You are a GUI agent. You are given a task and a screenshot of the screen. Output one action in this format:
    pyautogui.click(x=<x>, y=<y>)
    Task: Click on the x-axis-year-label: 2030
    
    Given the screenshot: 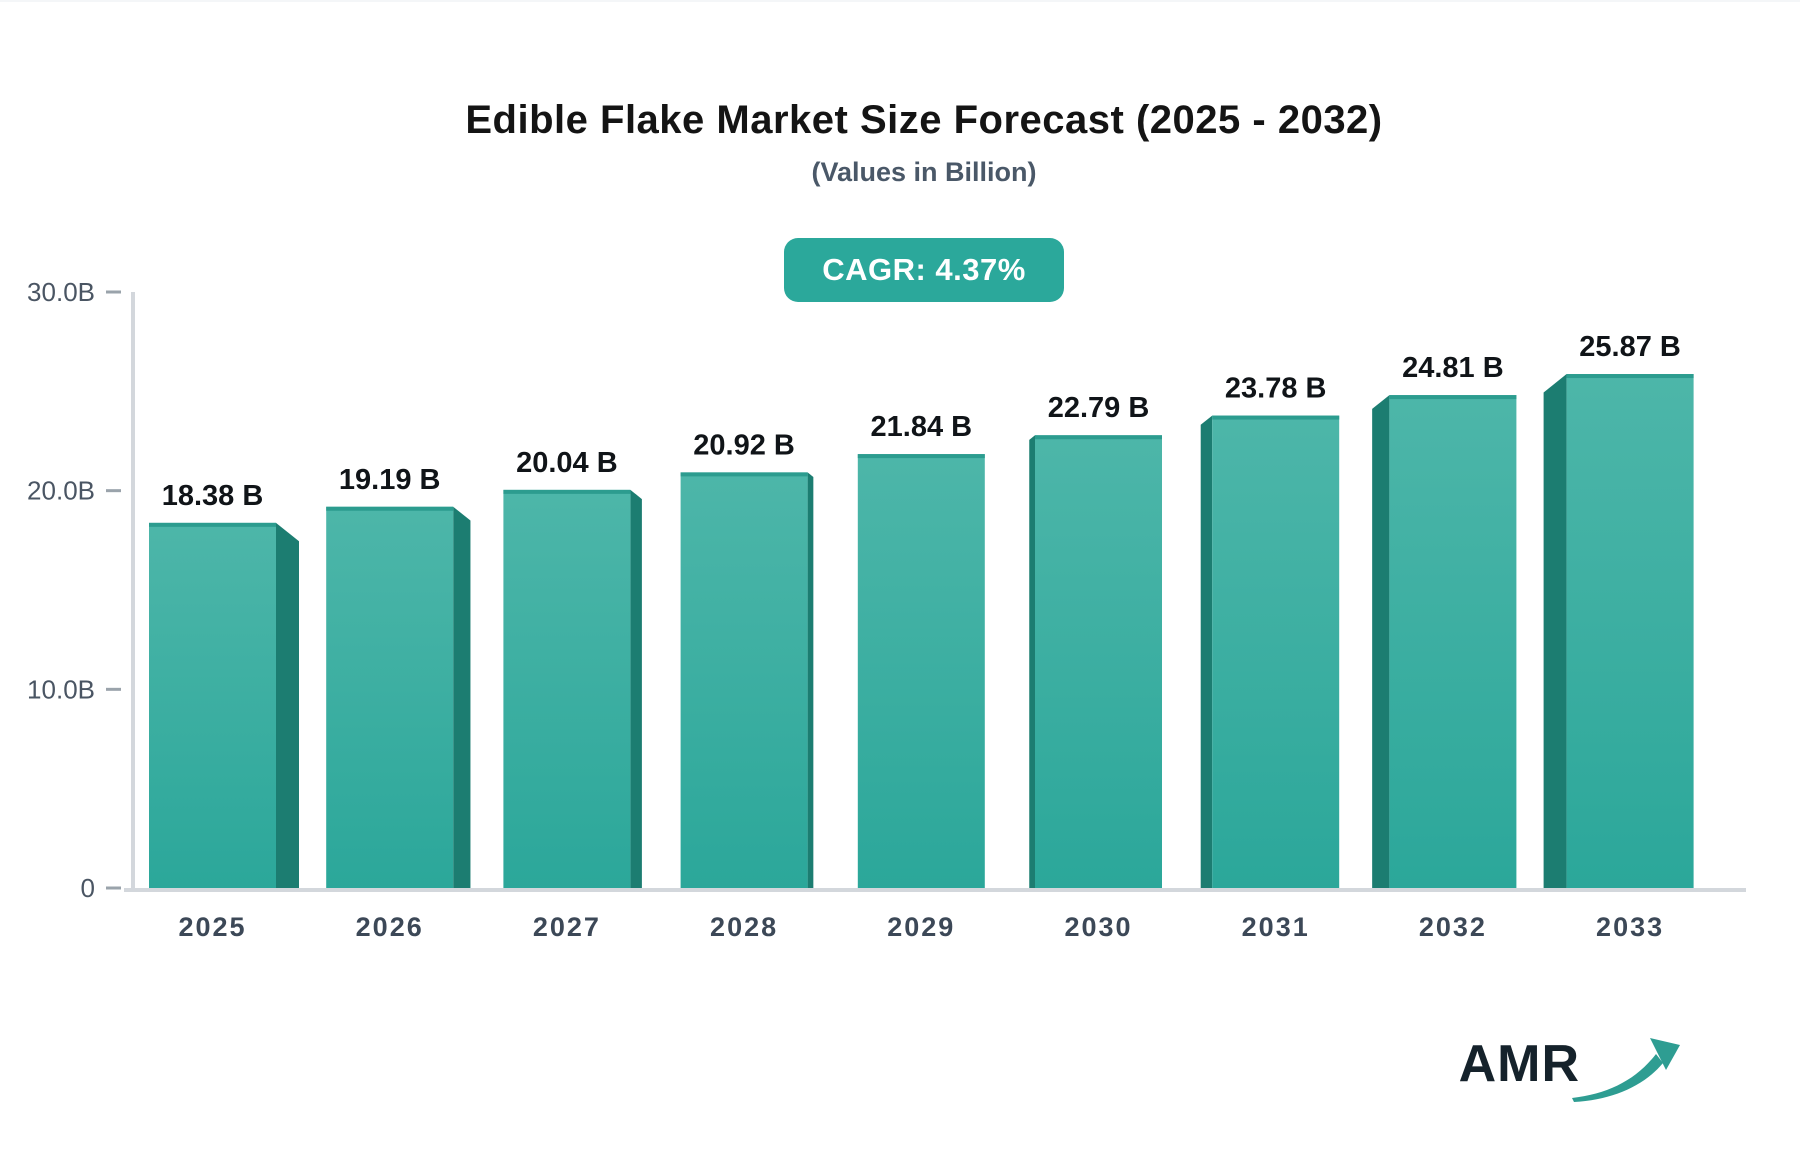 What is the action you would take?
    pyautogui.click(x=1098, y=927)
    